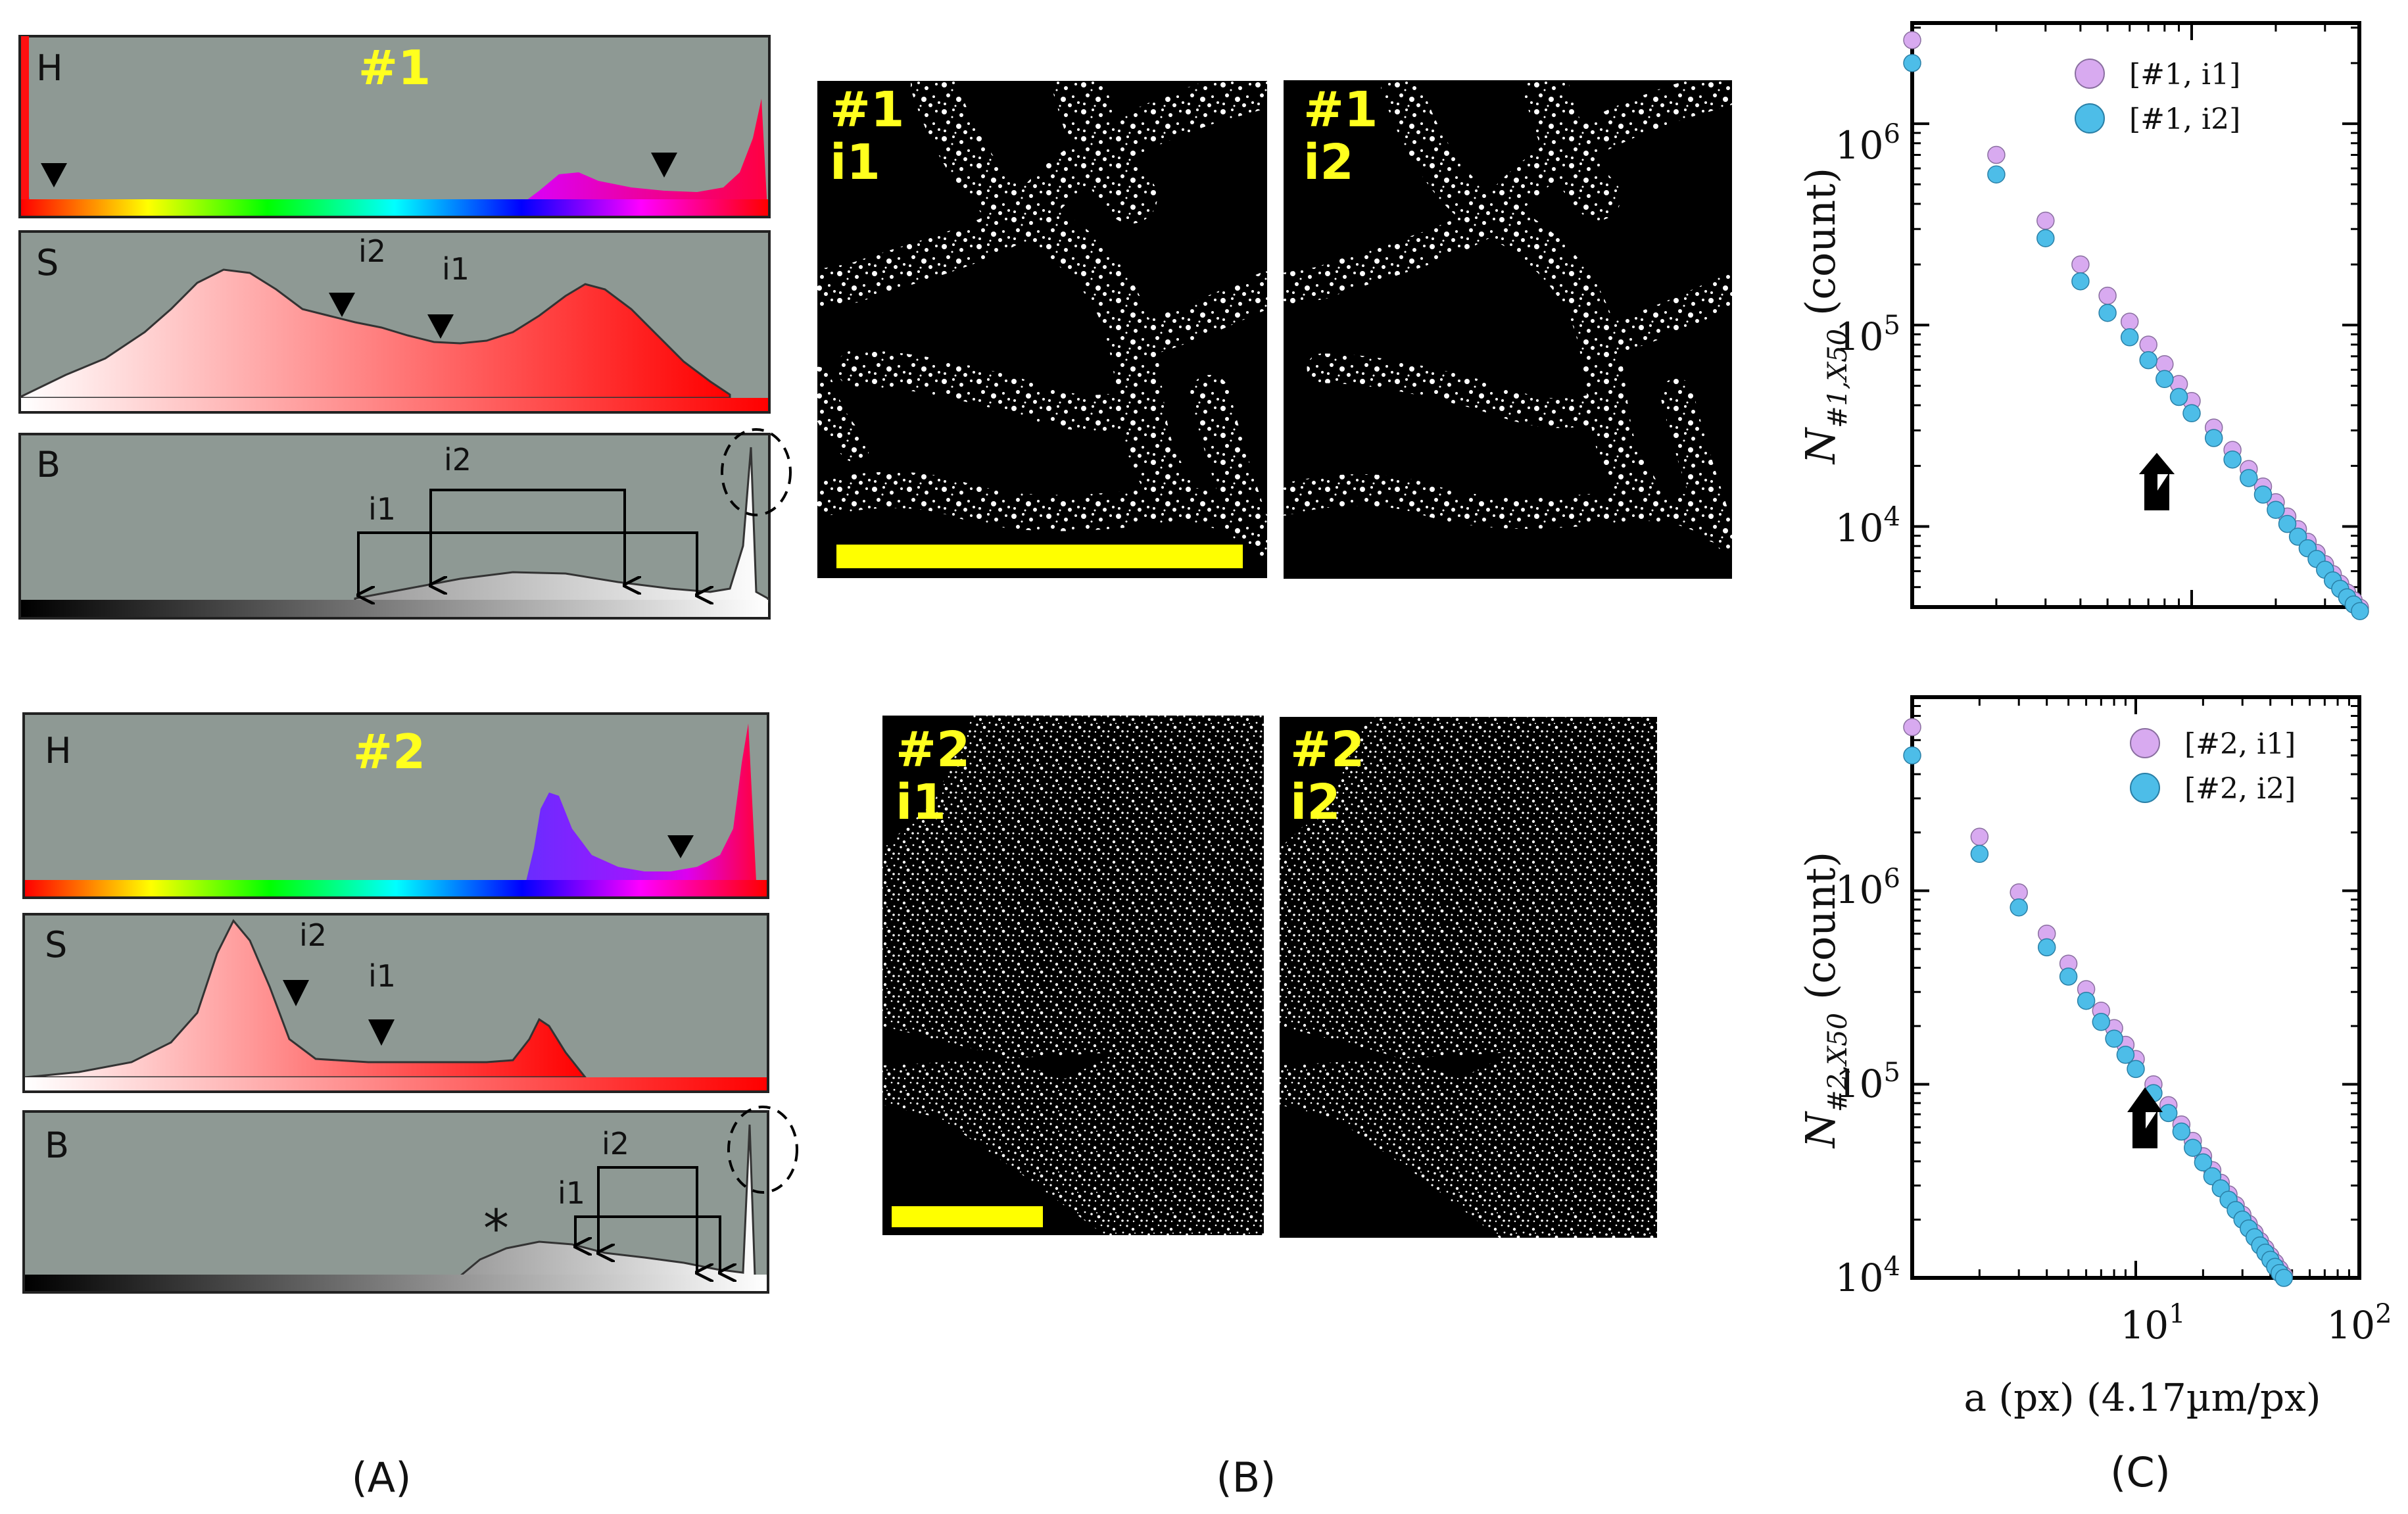 This screenshot has width=2408, height=1514. Describe the element at coordinates (2157, 97) in the screenshot. I see `legend-1: [#1, i1] [#1, i2]` at that location.